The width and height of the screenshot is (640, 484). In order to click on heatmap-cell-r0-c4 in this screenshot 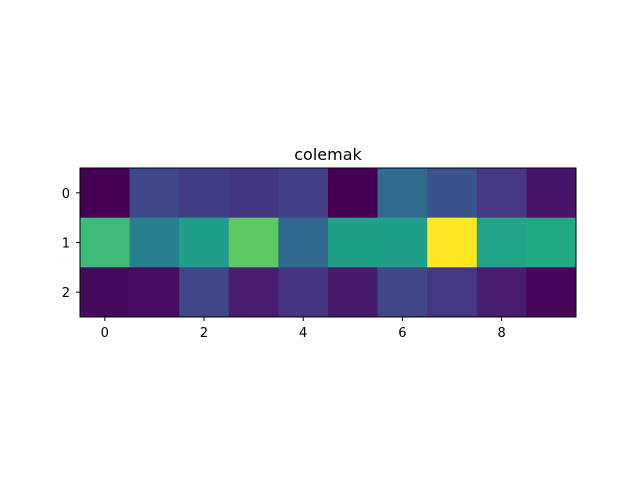, I will do `click(303, 193)`.